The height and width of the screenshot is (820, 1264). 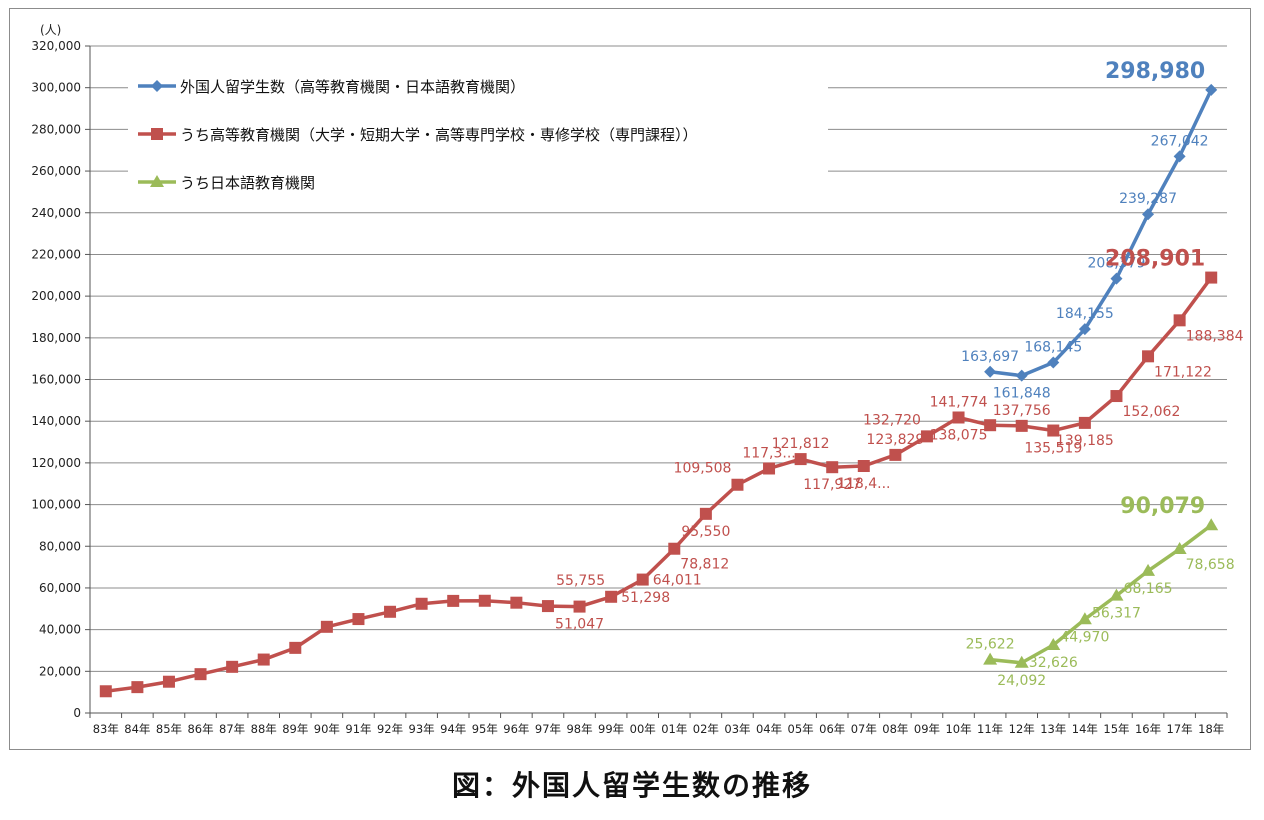 What do you see at coordinates (611, 729) in the screenshot?
I see `x-tick-label: 99年` at bounding box center [611, 729].